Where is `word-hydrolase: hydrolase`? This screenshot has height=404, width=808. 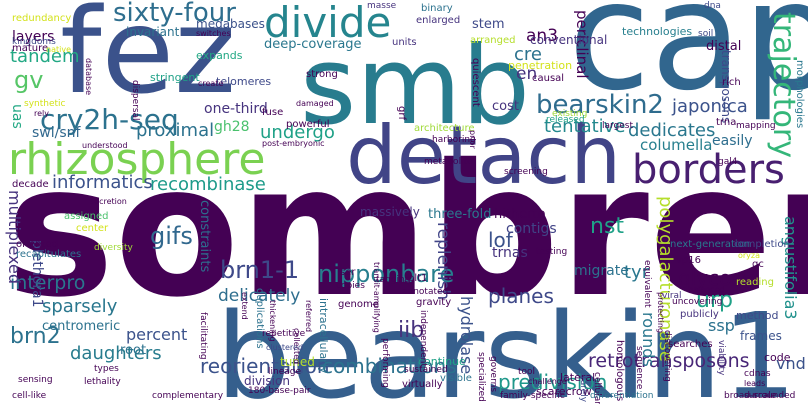
word-hydrolase: hydrolase is located at coordinates (466, 335).